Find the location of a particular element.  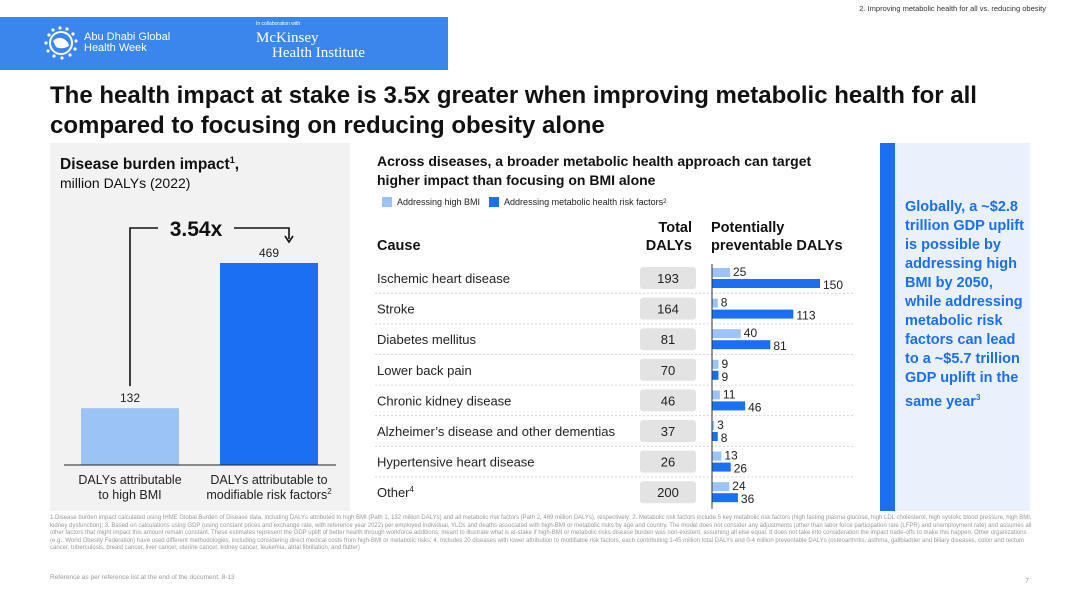

cause-label-2: Stroke is located at coordinates (396, 309).